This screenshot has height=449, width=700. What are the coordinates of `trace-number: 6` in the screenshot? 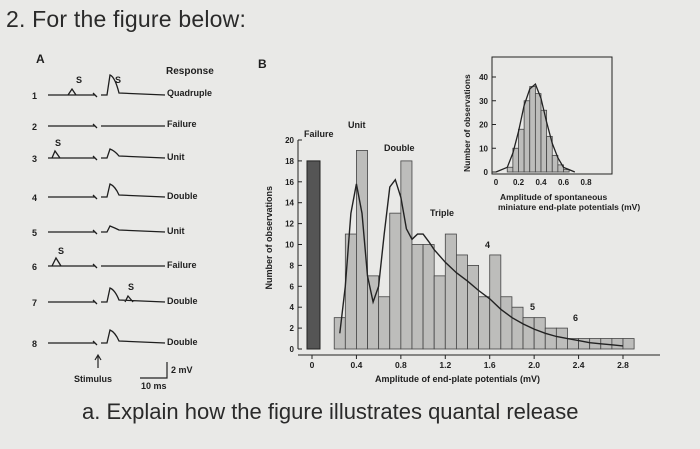 It's located at (34, 267).